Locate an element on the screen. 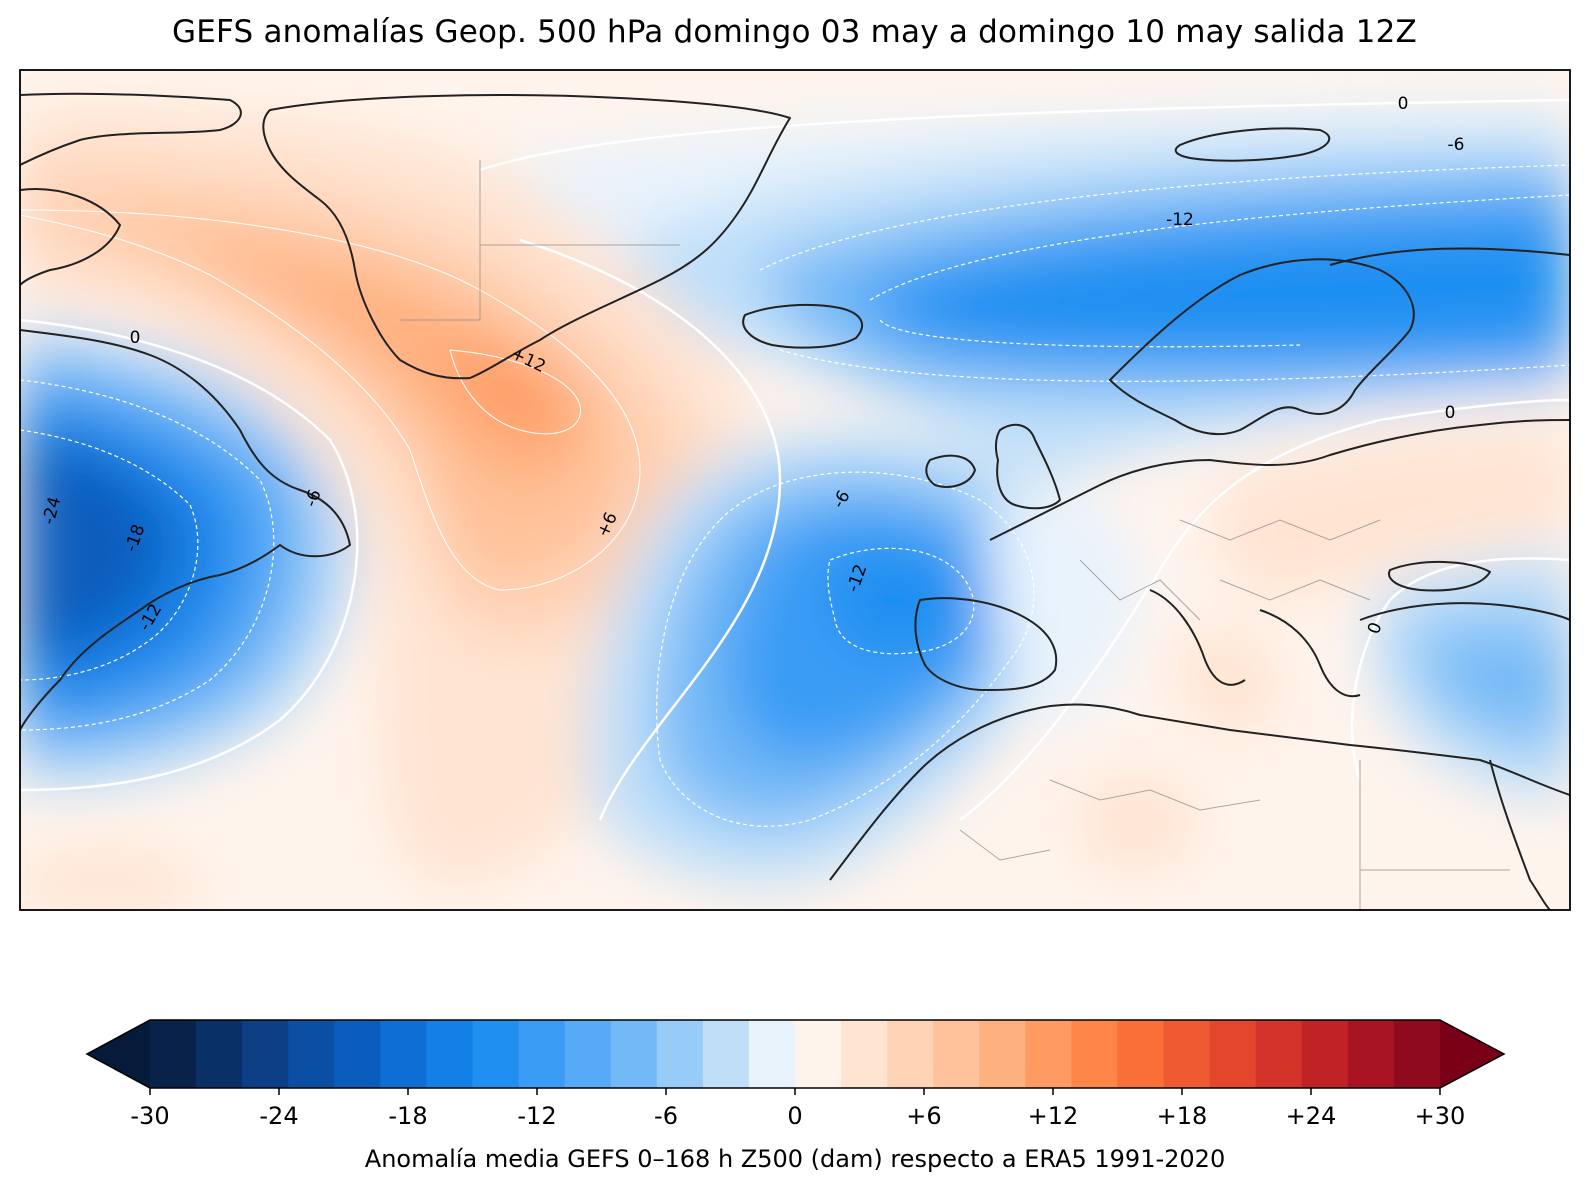 Image resolution: width=1589 pixels, height=1196 pixels. colorbar-tick-label: -6 is located at coordinates (666, 1116).